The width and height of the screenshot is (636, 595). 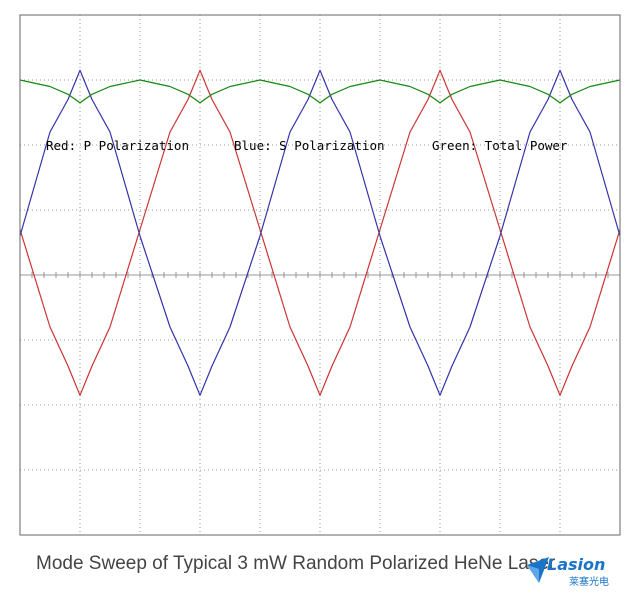 What do you see at coordinates (117, 145) in the screenshot?
I see `legend-red: Red: P Polarization` at bounding box center [117, 145].